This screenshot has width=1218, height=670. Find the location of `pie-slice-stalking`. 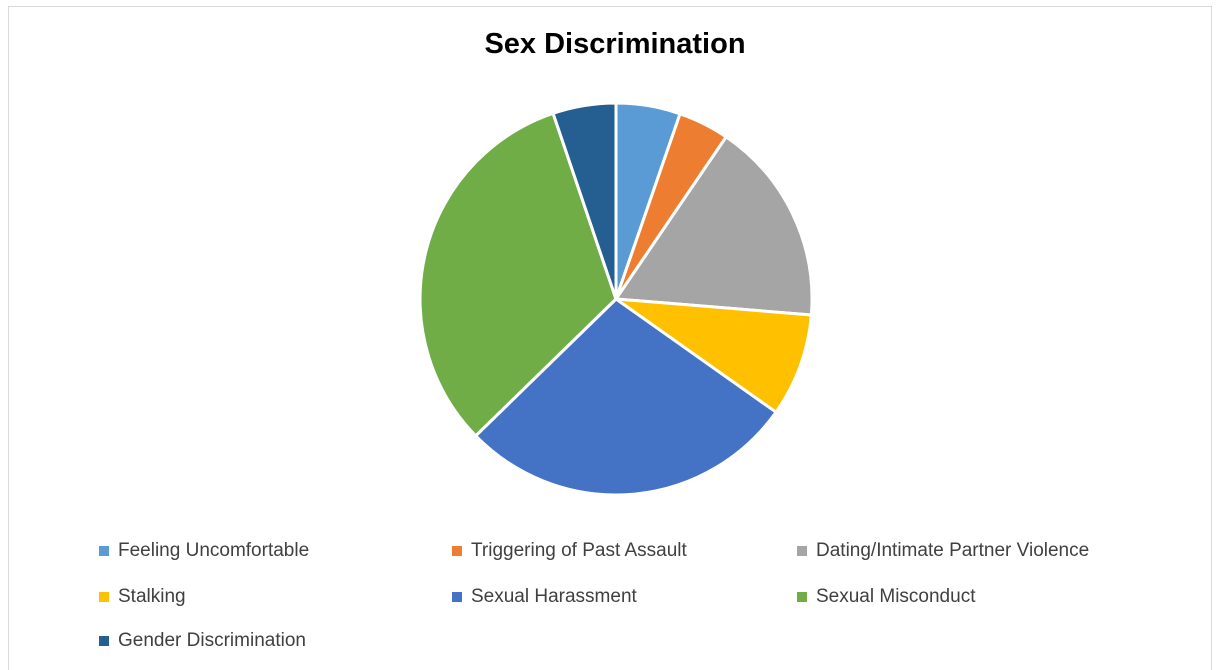

pie-slice-stalking is located at coordinates (713, 355).